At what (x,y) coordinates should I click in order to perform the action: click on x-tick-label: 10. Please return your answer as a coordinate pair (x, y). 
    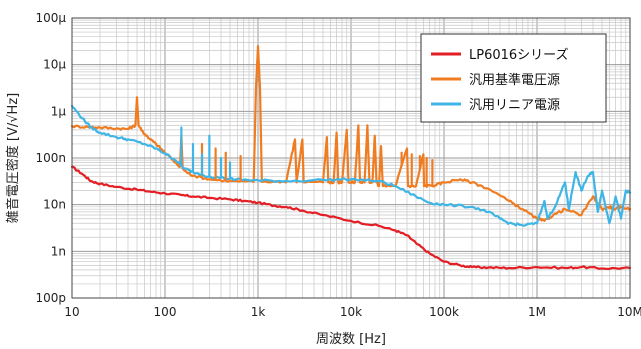
    Looking at the image, I should click on (71, 312).